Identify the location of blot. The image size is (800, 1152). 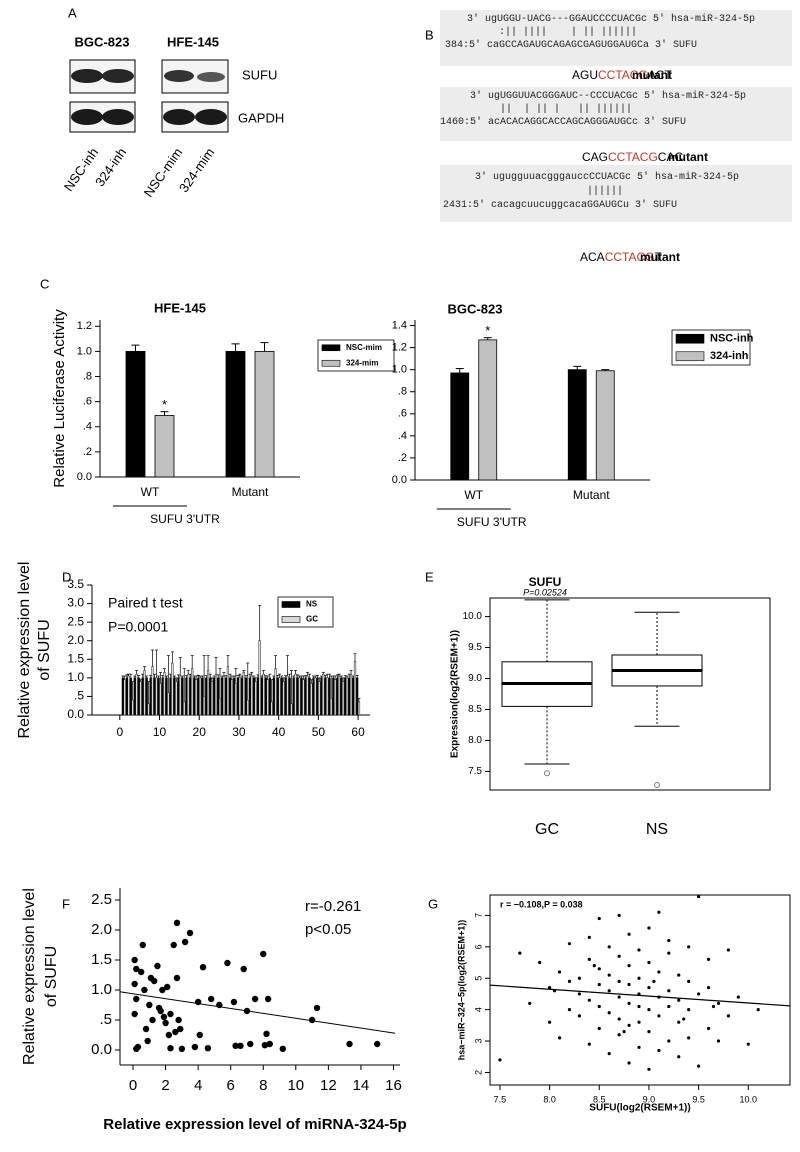
(149, 96).